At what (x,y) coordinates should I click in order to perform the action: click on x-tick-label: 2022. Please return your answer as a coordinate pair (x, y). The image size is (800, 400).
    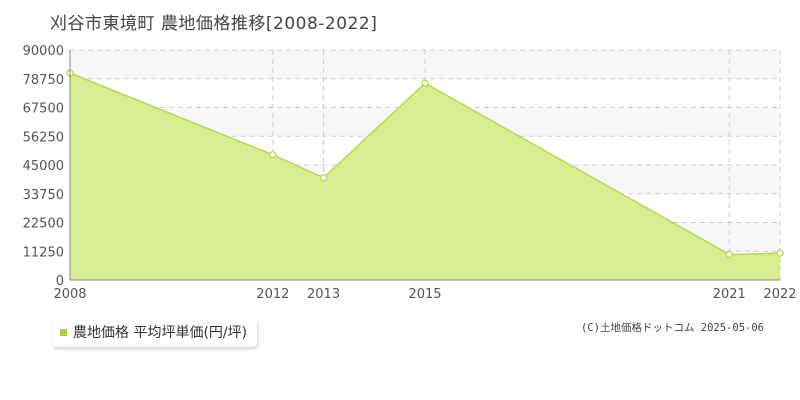
    Looking at the image, I should click on (779, 294).